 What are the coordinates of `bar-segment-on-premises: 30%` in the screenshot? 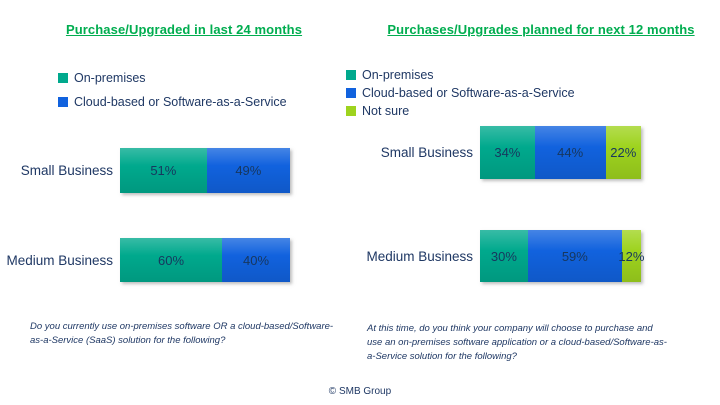 It's located at (504, 256).